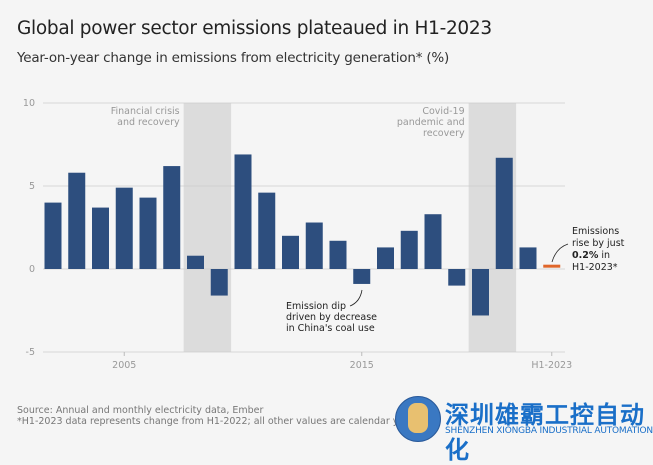 This screenshot has width=653, height=465. Describe the element at coordinates (219, 282) in the screenshot. I see `bar-2009` at that location.